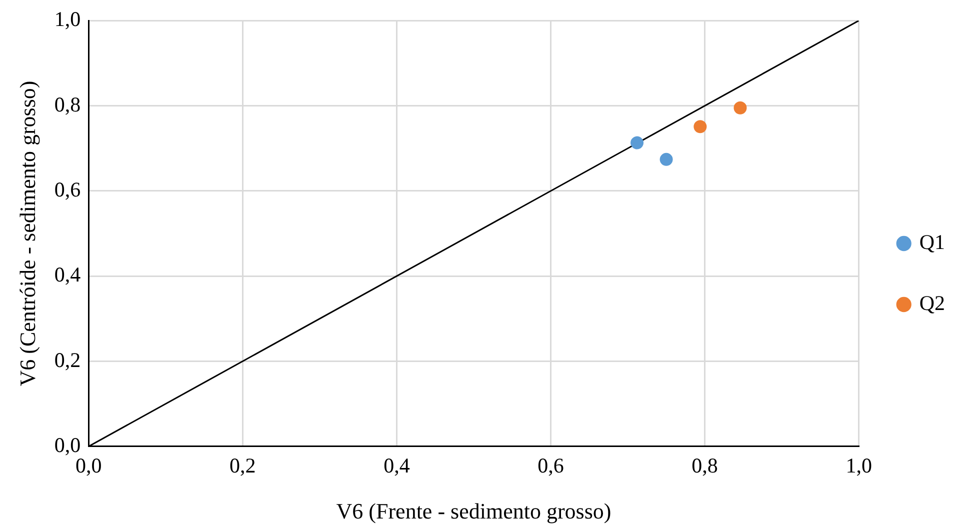 The width and height of the screenshot is (965, 532). What do you see at coordinates (68, 274) in the screenshot?
I see `y-tick-label: 0,4` at bounding box center [68, 274].